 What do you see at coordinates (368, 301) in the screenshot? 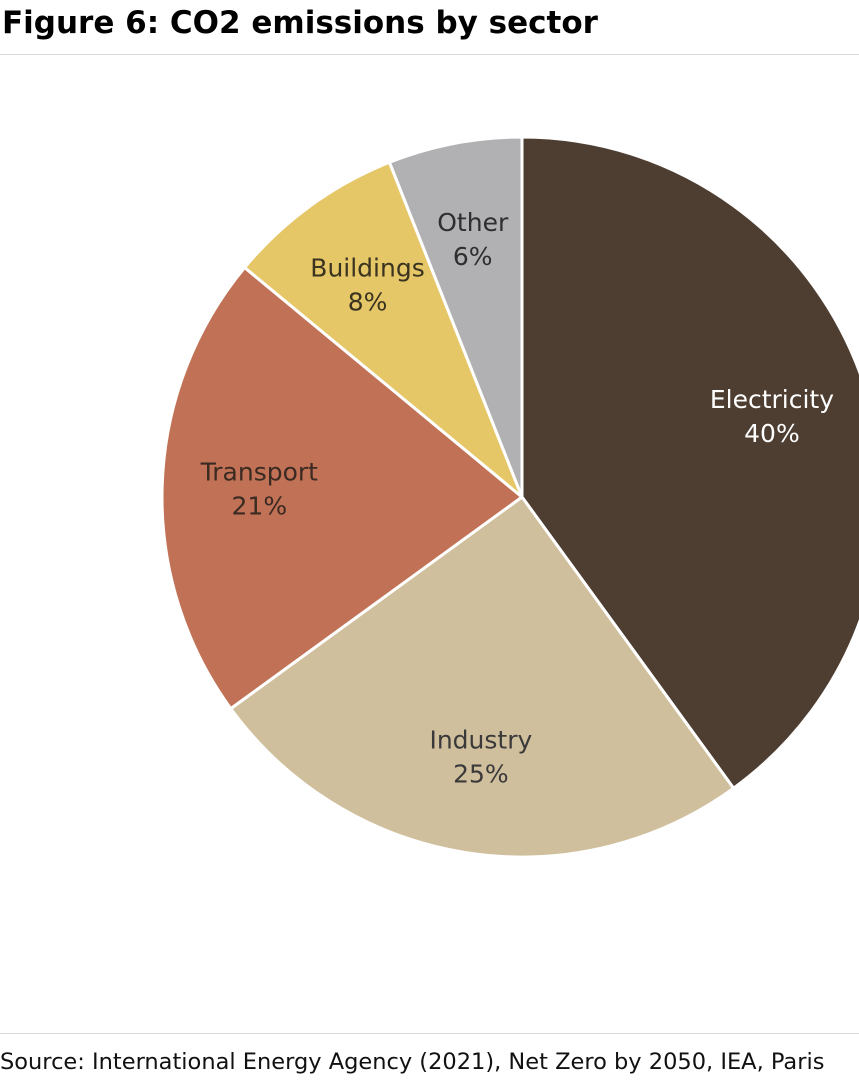
I see `slice-value-buildings: 8%` at bounding box center [368, 301].